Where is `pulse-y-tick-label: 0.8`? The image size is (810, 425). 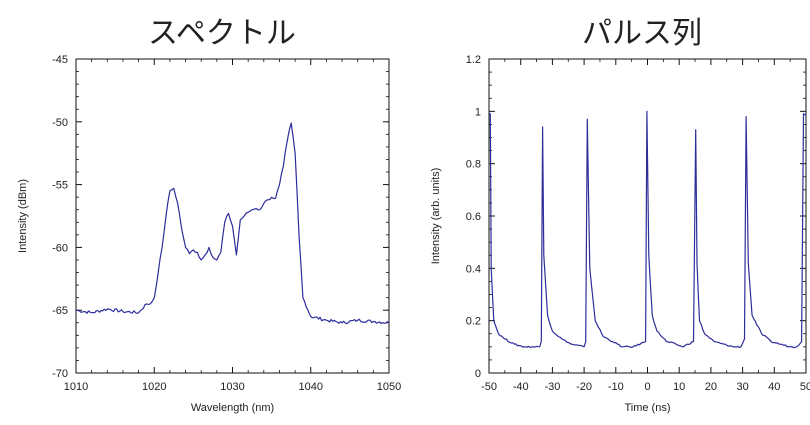 pulse-y-tick-label: 0.8 is located at coordinates (473, 165).